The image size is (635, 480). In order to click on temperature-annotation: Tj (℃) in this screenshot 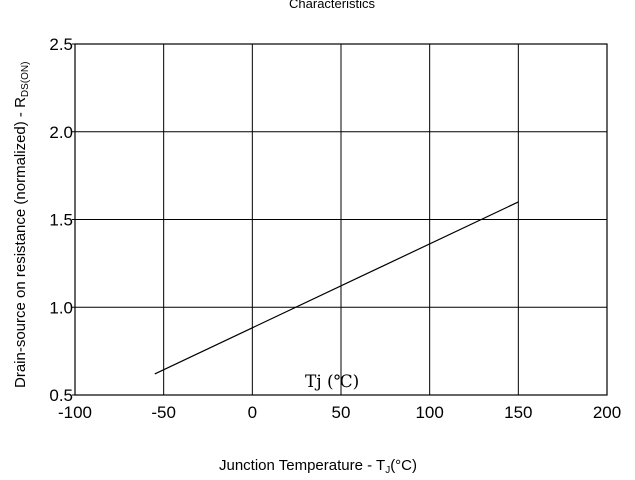, I will do `click(332, 382)`.